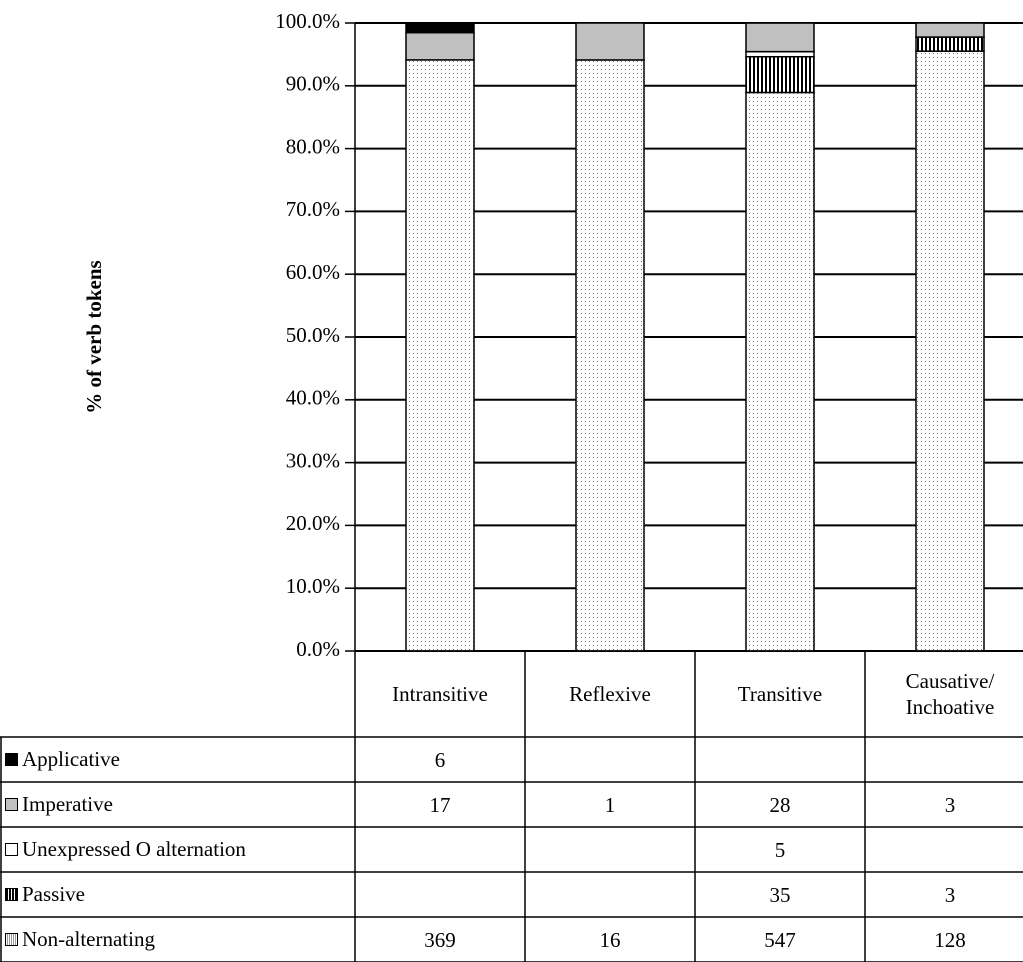 This screenshot has width=1023, height=962. I want to click on legend-label: Non-alternating, so click(88, 939).